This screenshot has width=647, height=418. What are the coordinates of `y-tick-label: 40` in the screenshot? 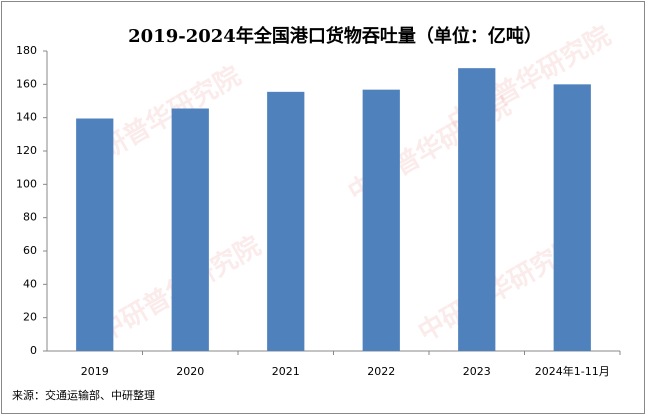 It's located at (30, 283).